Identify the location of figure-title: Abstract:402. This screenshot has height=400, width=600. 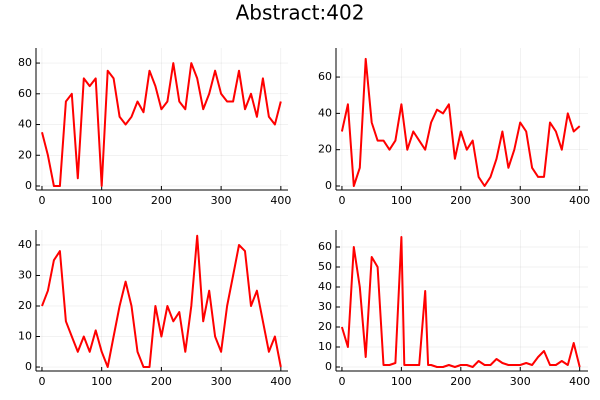
(300, 13).